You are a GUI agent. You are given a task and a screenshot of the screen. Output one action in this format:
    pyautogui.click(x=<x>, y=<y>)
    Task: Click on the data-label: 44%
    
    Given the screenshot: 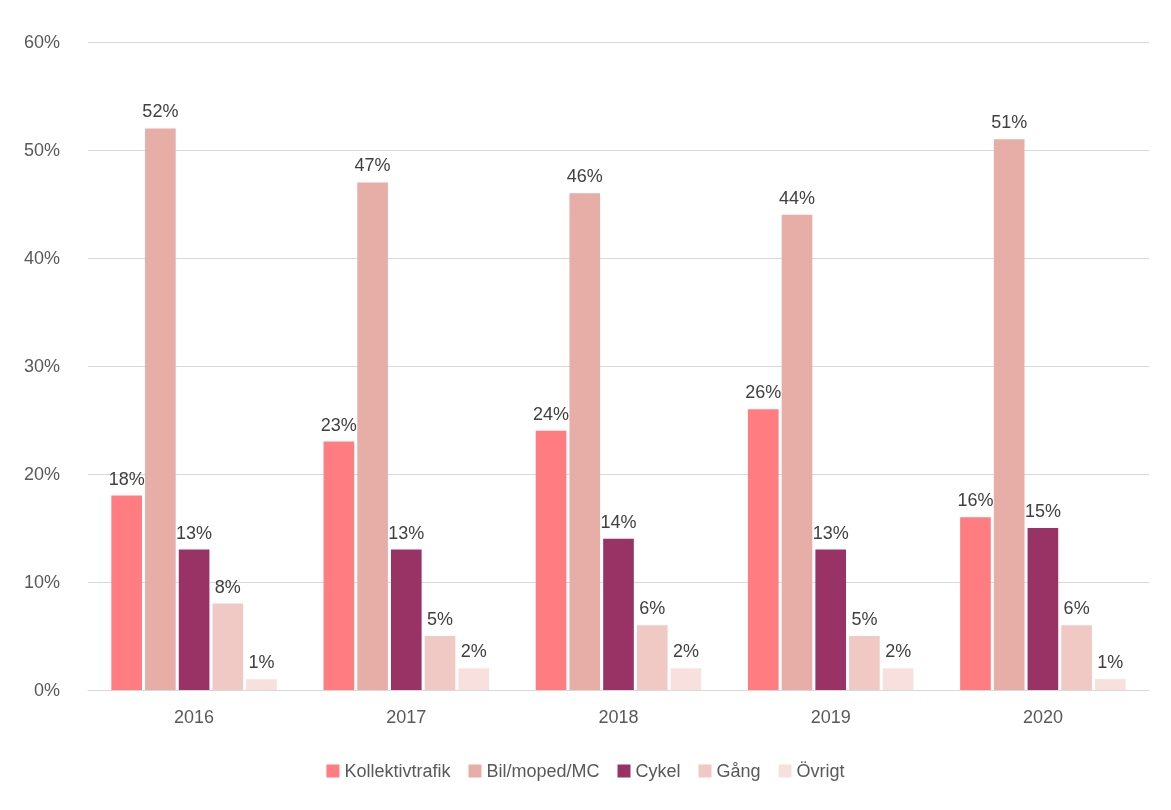 What is the action you would take?
    pyautogui.click(x=796, y=197)
    